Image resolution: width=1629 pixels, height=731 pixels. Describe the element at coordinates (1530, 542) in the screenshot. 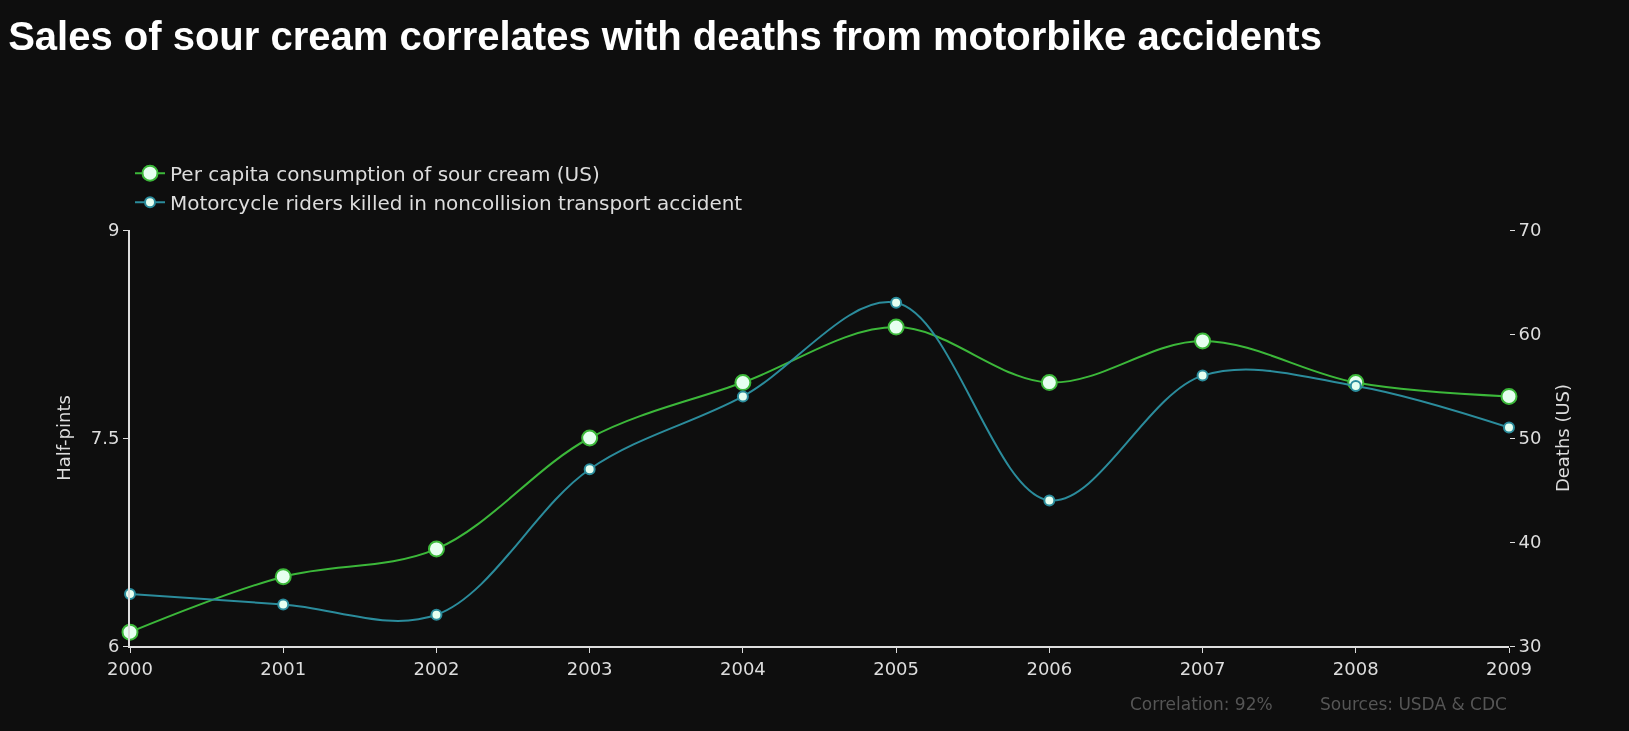

I see `y2-tick-label: 40` at that location.